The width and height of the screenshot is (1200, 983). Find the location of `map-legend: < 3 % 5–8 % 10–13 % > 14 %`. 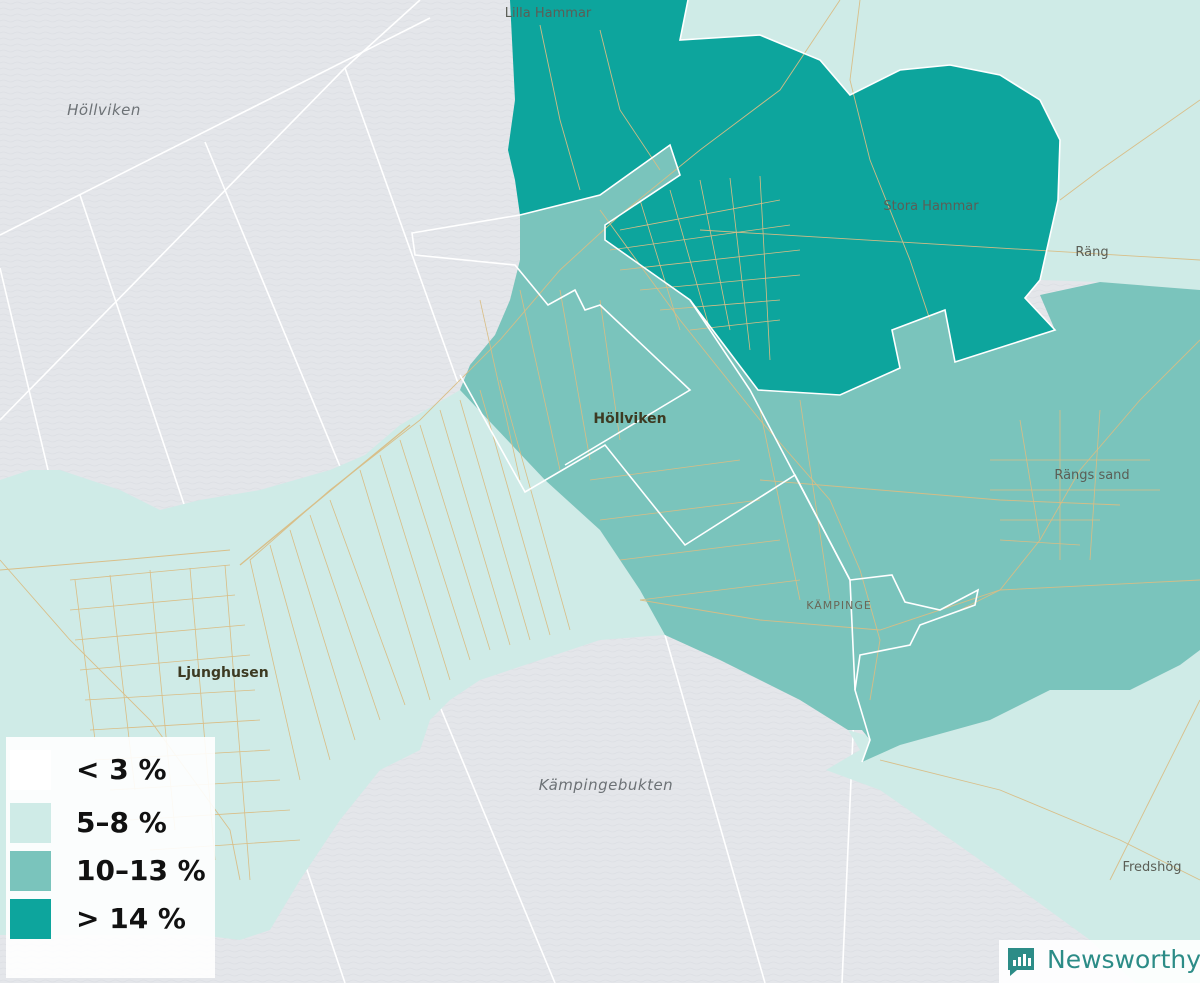

map-legend: < 3 % 5–8 % 10–13 % > 14 % is located at coordinates (110, 857).